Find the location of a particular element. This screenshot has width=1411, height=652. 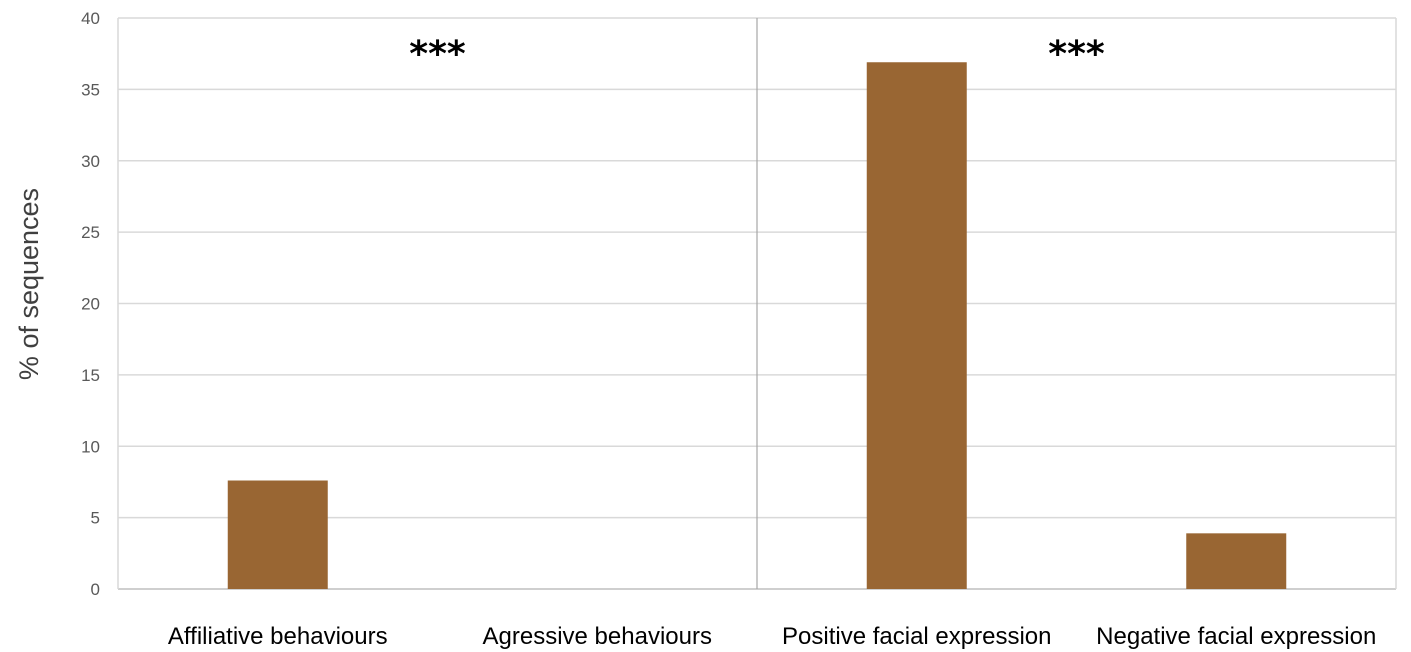

y-tick-label: 10 is located at coordinates (90, 446).